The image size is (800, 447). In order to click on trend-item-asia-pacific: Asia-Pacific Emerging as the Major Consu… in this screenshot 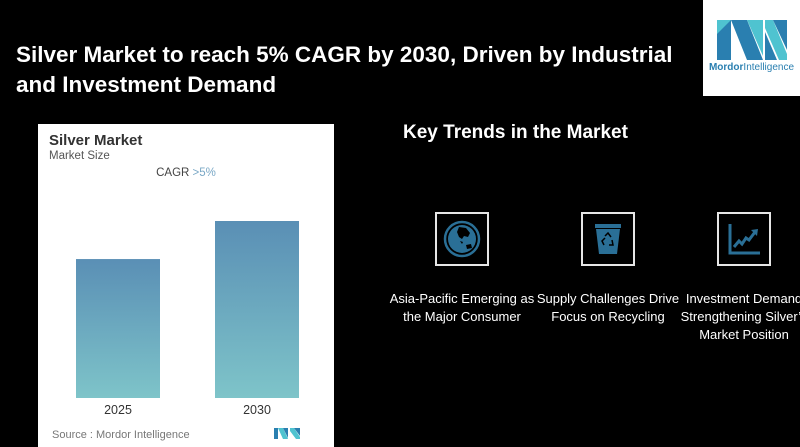, I will do `click(462, 269)`.